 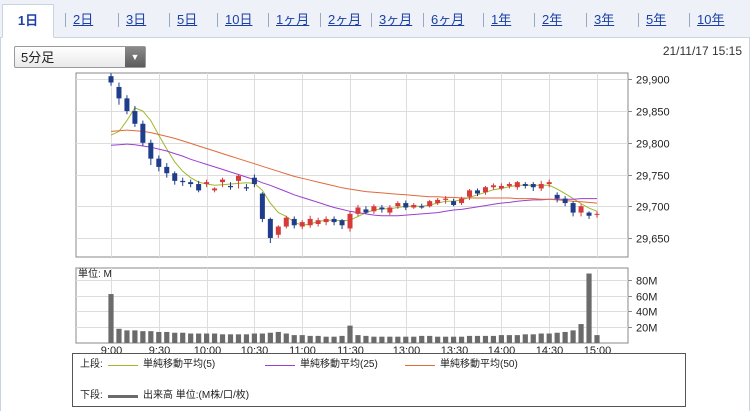 What do you see at coordinates (501, 19) in the screenshot?
I see `tab-10: 1年` at bounding box center [501, 19].